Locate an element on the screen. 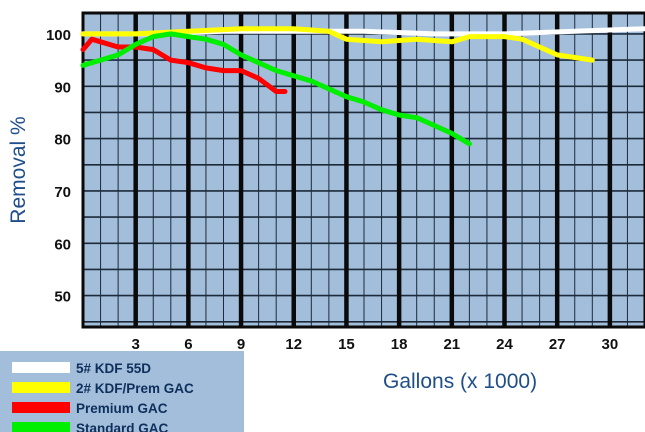 This screenshot has height=432, width=645. y-tick-labels: 100 90 80 70 60 50 is located at coordinates (58, 166).